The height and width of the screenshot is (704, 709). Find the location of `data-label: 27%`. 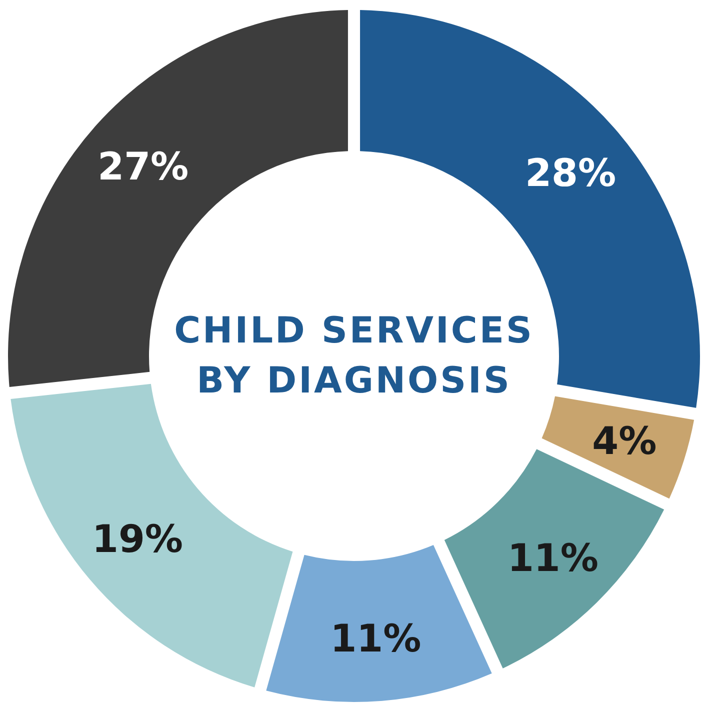

data-label: 27% is located at coordinates (143, 166).